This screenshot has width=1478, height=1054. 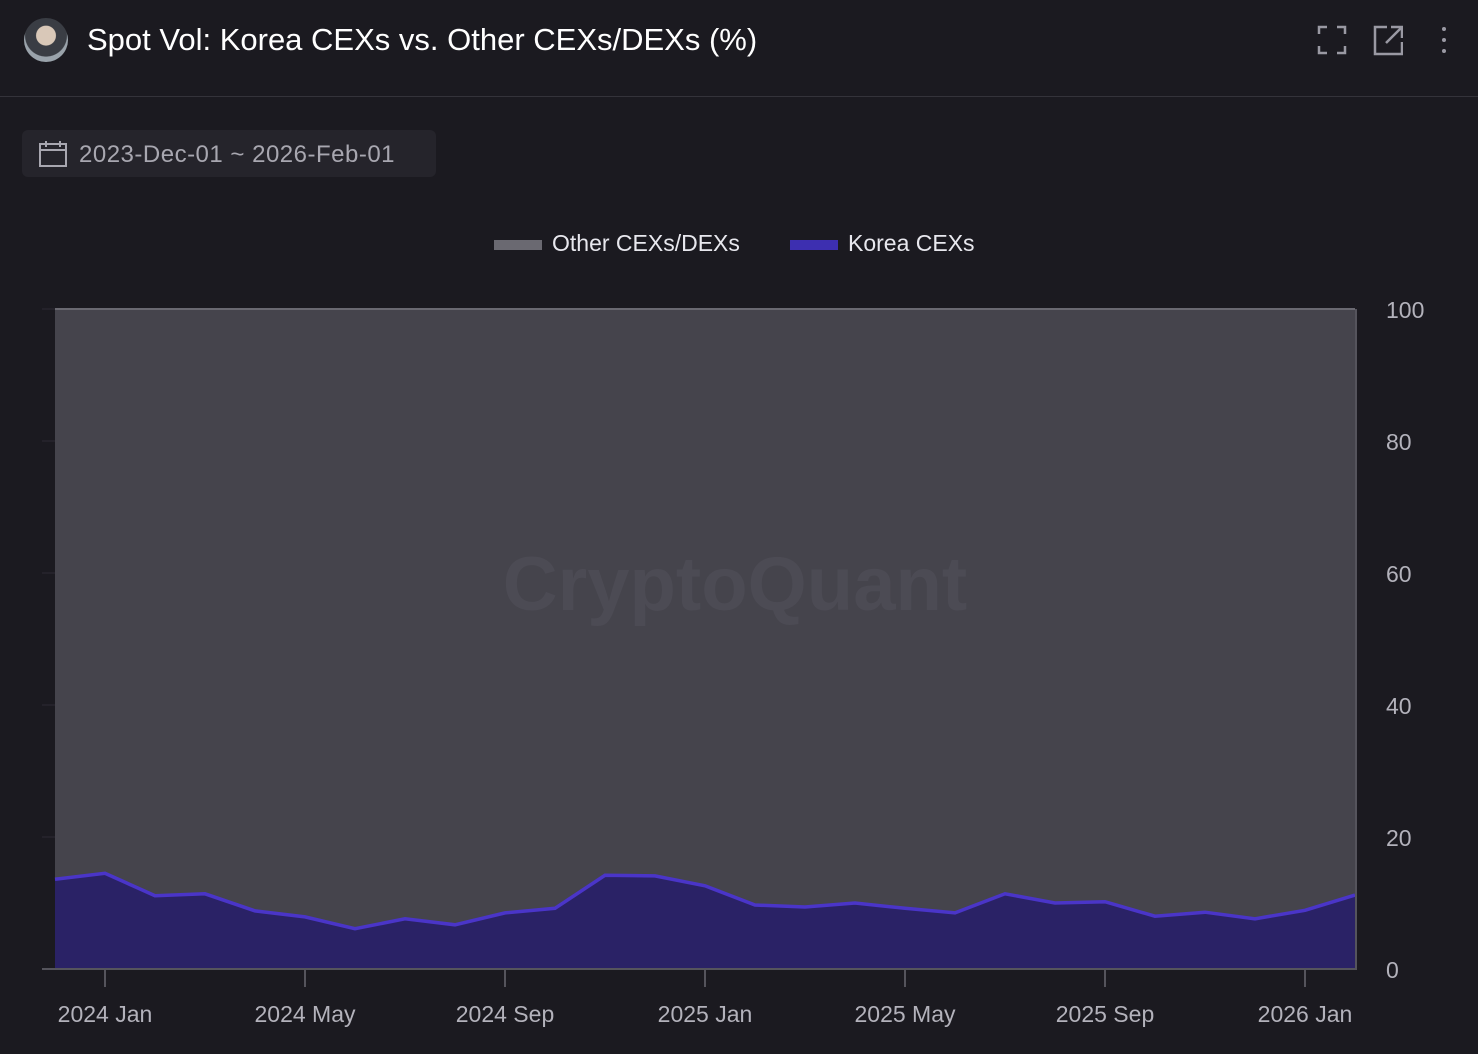 What do you see at coordinates (1105, 1014) in the screenshot?
I see `x-tick-label: 2025 Sep` at bounding box center [1105, 1014].